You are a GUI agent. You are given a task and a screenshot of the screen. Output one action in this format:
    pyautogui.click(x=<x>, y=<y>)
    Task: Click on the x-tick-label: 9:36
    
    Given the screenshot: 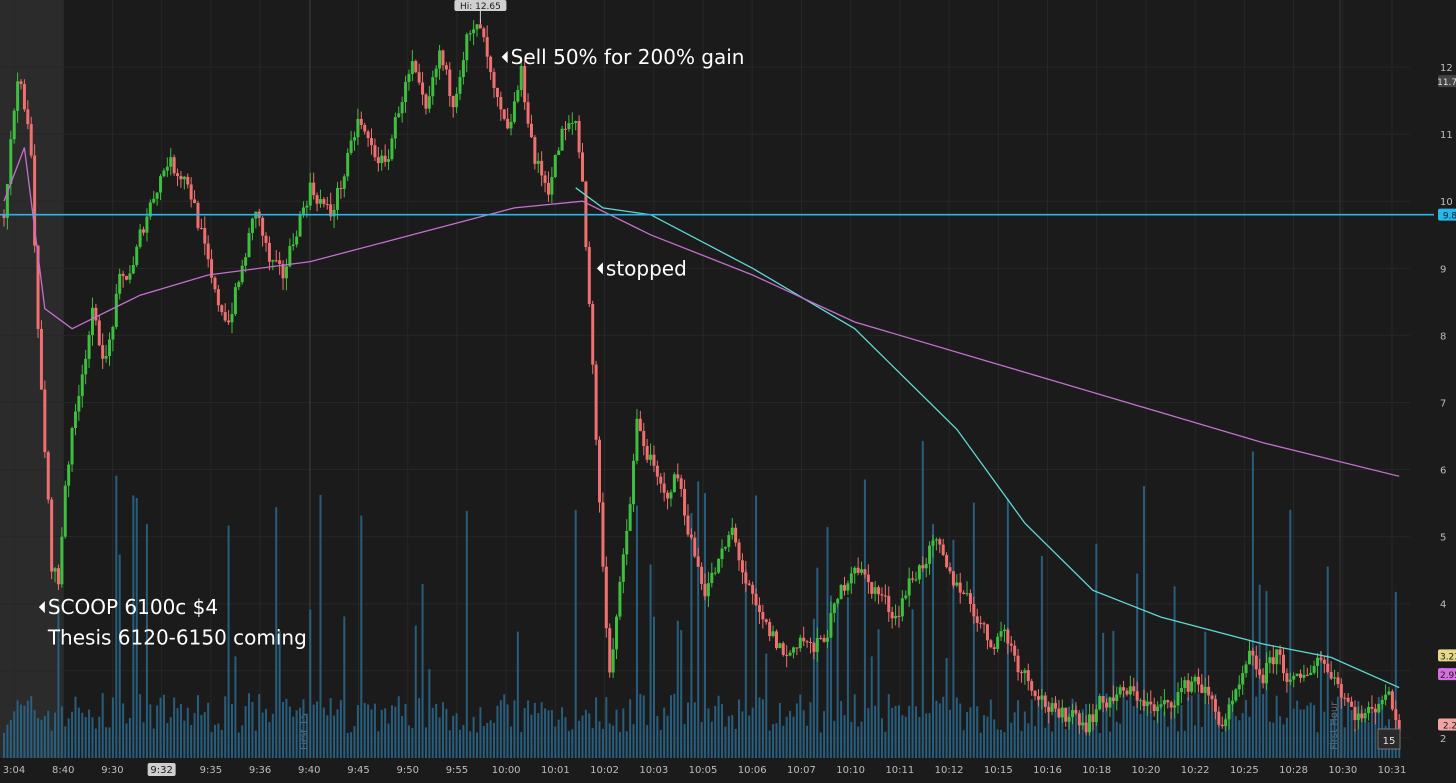 What is the action you would take?
    pyautogui.click(x=260, y=770)
    